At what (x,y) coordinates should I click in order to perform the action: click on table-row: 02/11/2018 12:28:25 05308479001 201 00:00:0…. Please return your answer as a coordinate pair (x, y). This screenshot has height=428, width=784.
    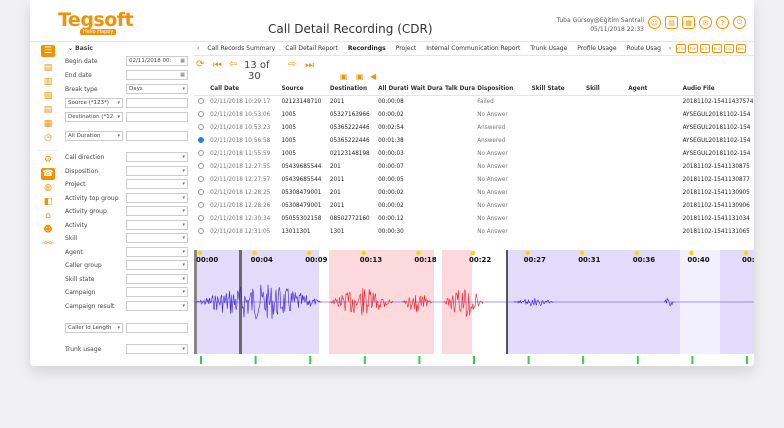
    Looking at the image, I should click on (474, 193).